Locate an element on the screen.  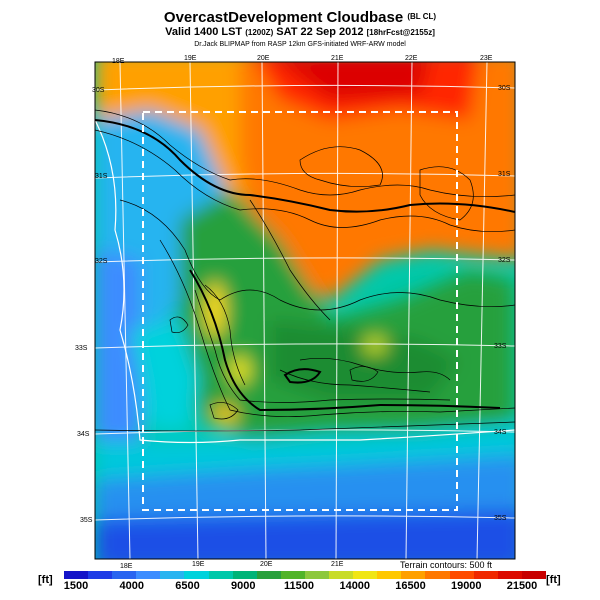
colorbar-label: 14000 is located at coordinates (355, 586).